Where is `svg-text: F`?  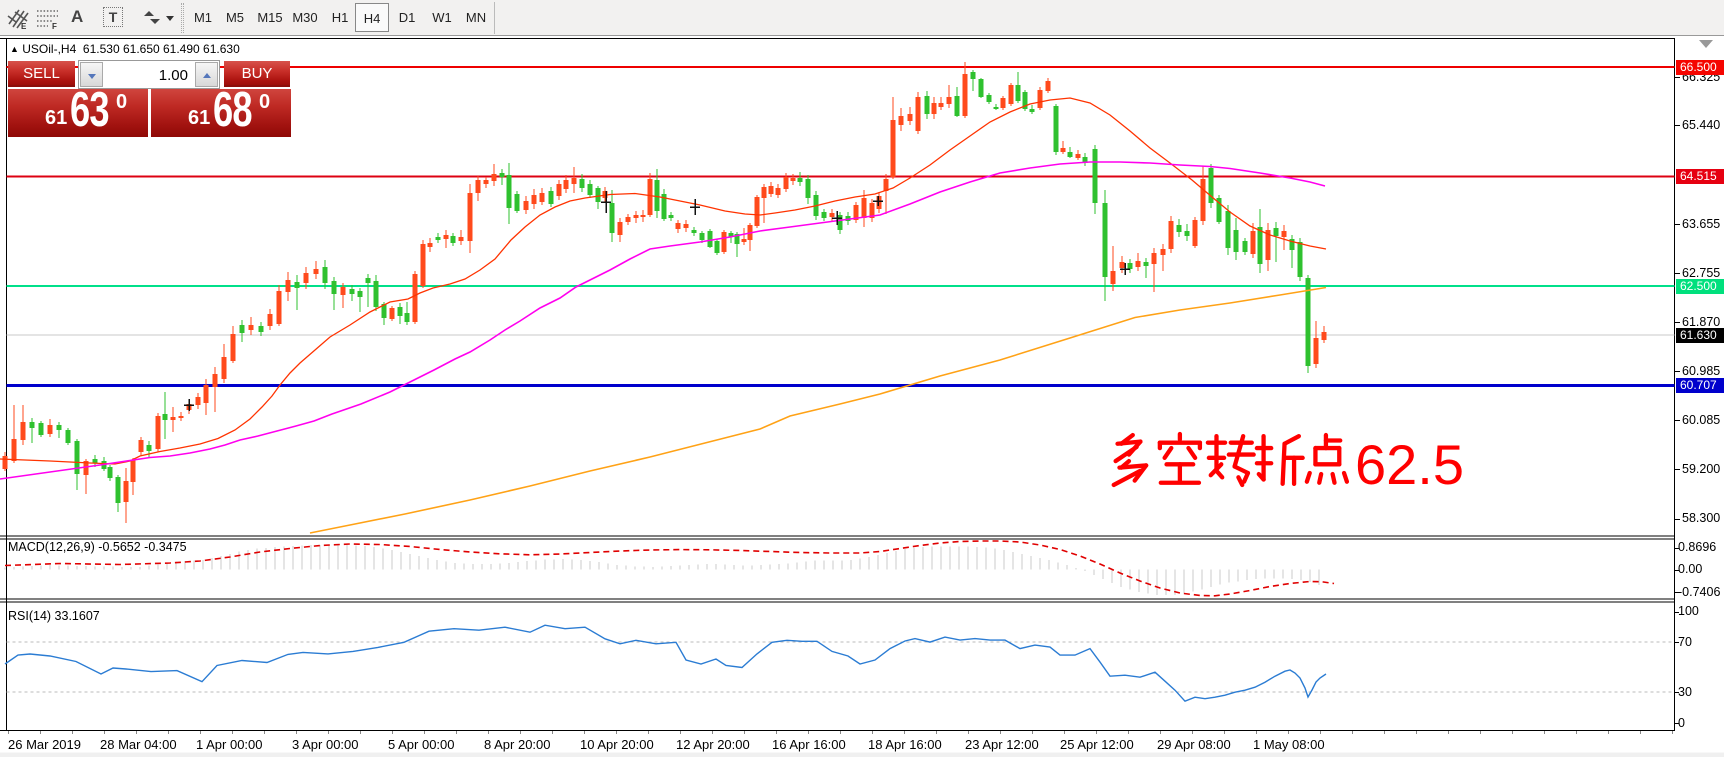
svg-text: F is located at coordinates (54, 26).